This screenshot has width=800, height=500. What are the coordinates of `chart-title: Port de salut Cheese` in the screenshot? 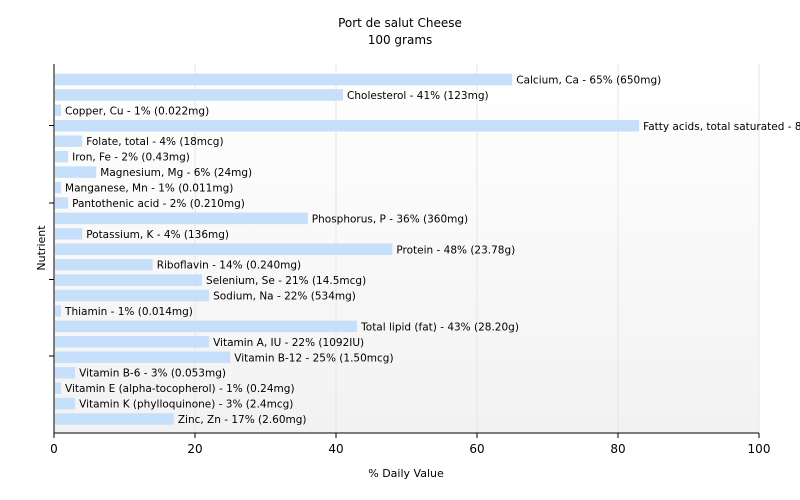 It's located at (400, 23).